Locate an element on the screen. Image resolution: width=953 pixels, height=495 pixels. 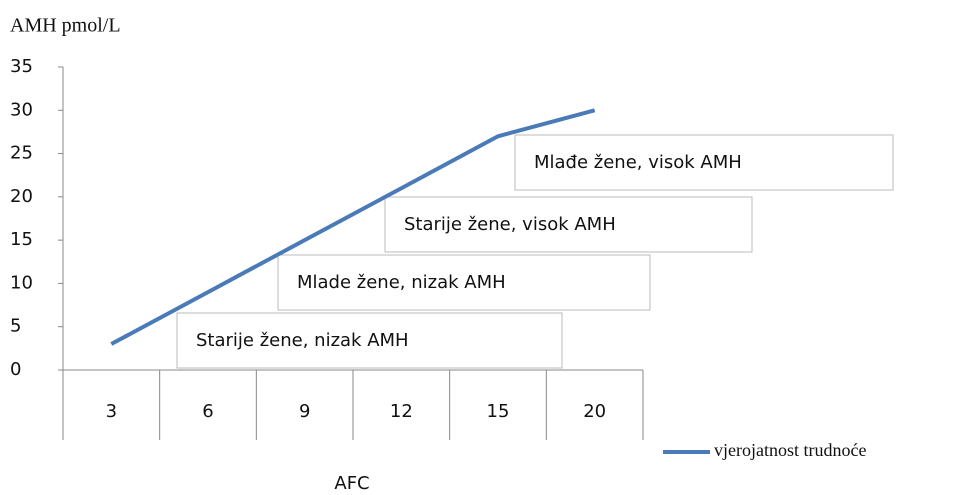
y-tick-label: 0 is located at coordinates (15, 369).